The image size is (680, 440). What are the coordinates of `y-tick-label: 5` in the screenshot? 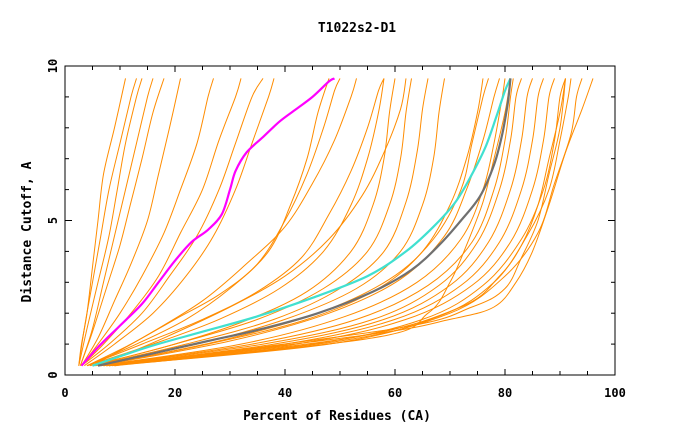 It's located at (53, 220).